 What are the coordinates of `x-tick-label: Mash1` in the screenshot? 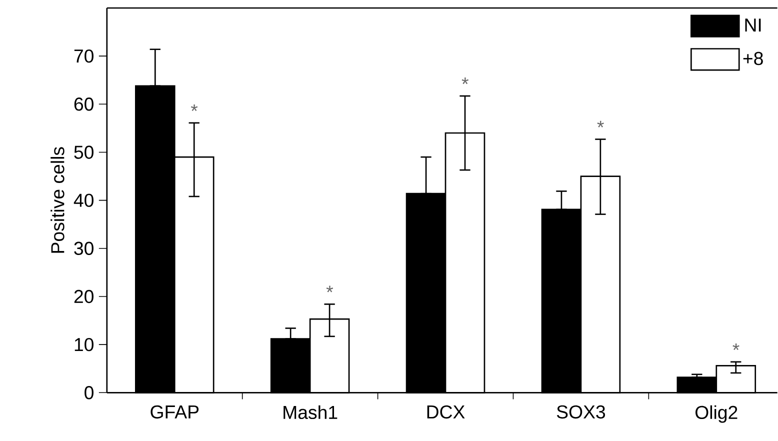 It's located at (311, 413).